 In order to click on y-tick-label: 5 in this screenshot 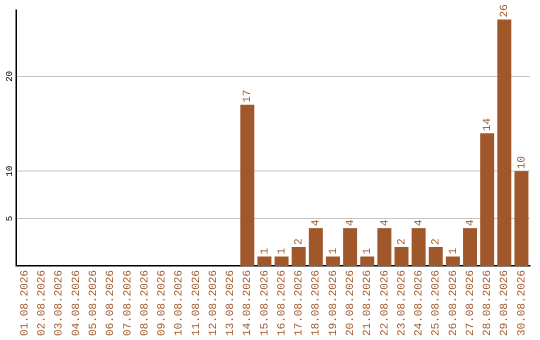, I will do `click(9, 219)`.